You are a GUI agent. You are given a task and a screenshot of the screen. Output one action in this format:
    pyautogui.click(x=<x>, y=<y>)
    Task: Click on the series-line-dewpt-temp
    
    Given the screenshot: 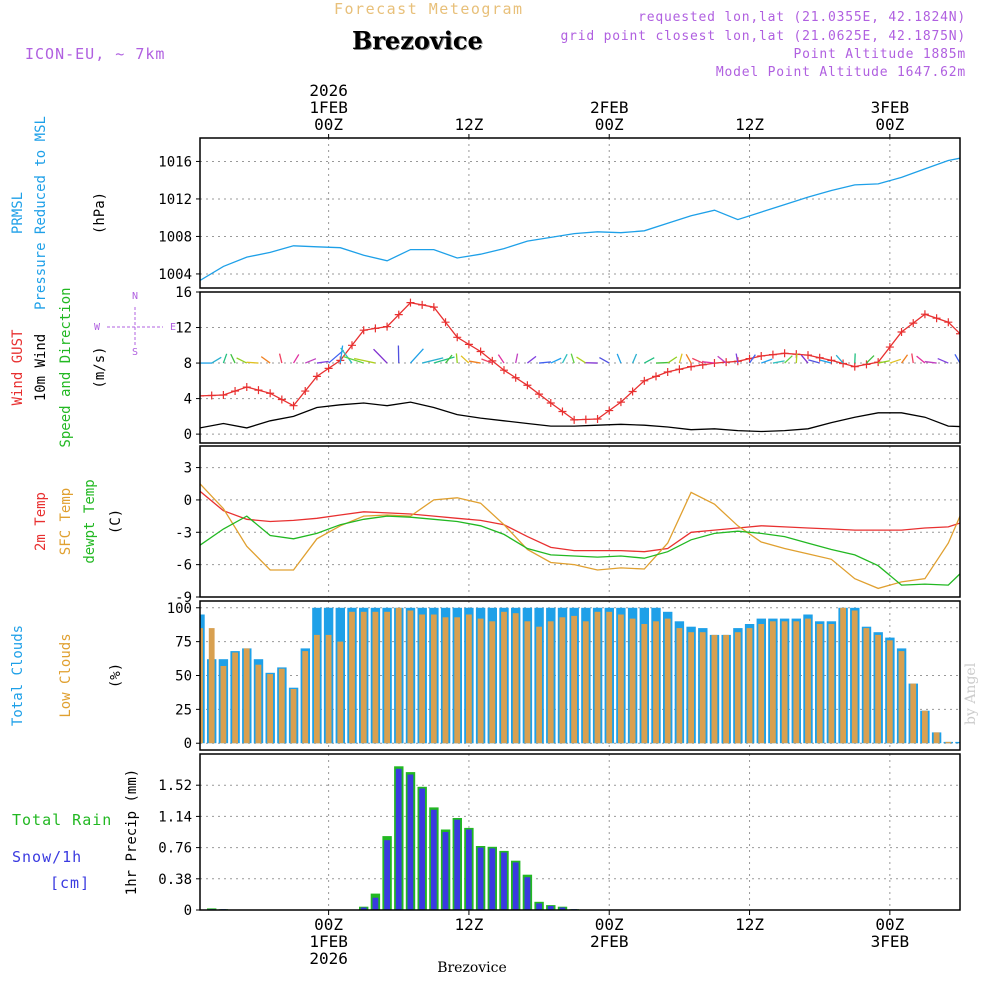 What is the action you would take?
    pyautogui.click(x=580, y=550)
    